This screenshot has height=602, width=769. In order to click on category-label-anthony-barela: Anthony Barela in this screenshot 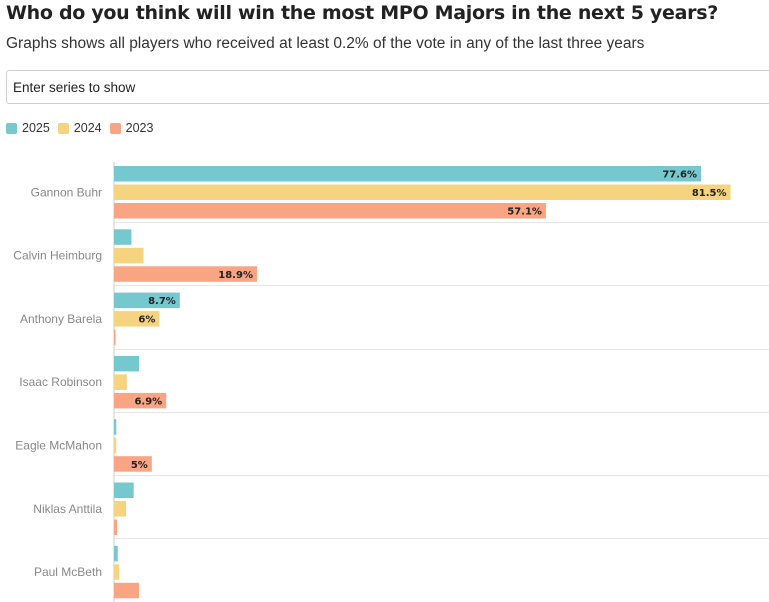, I will do `click(61, 319)`.